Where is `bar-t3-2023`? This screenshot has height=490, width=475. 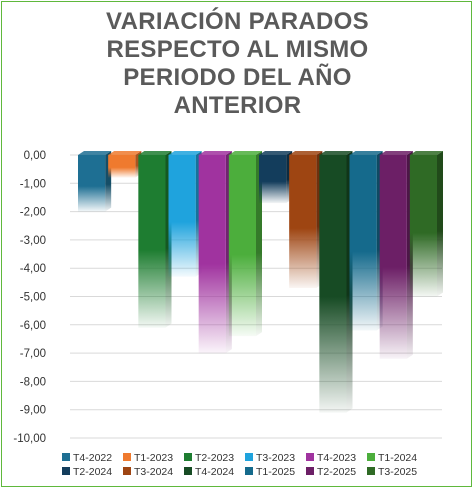 bar-t3-2023 is located at coordinates (185, 214).